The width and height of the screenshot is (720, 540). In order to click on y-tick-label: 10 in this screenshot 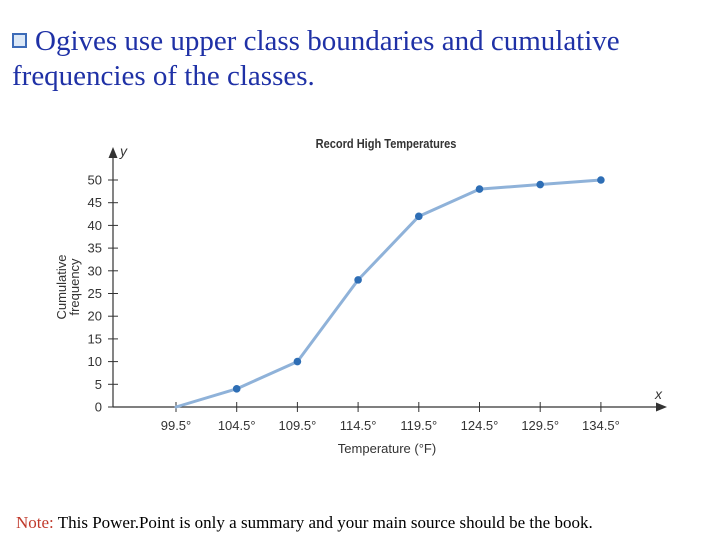, I will do `click(95, 361)`.